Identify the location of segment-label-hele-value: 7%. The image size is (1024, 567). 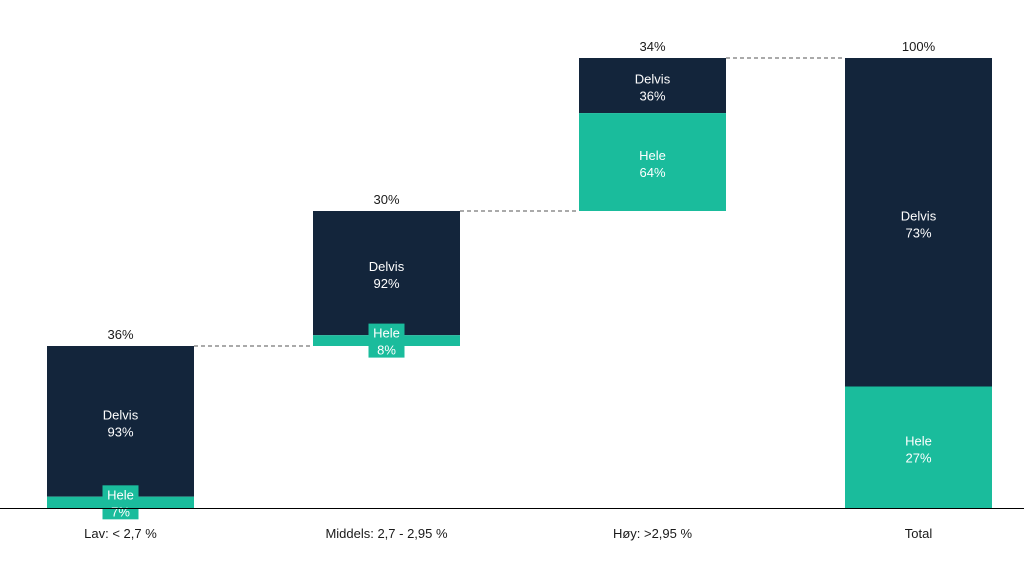
(120, 511).